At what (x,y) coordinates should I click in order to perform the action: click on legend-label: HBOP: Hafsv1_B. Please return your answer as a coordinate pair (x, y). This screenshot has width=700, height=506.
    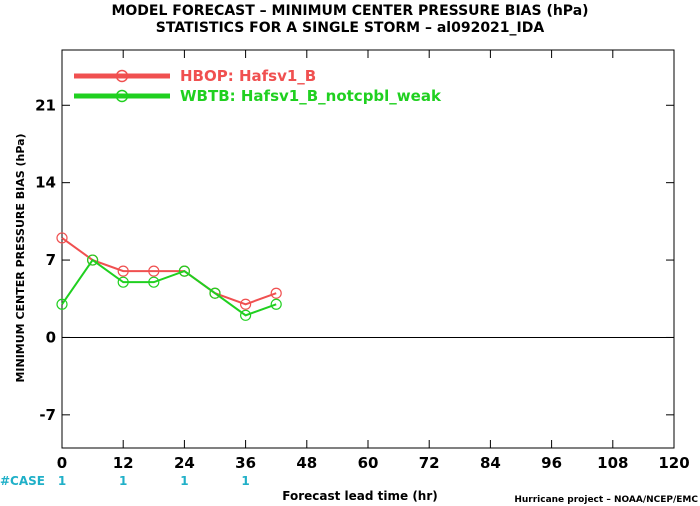
    Looking at the image, I should click on (248, 76).